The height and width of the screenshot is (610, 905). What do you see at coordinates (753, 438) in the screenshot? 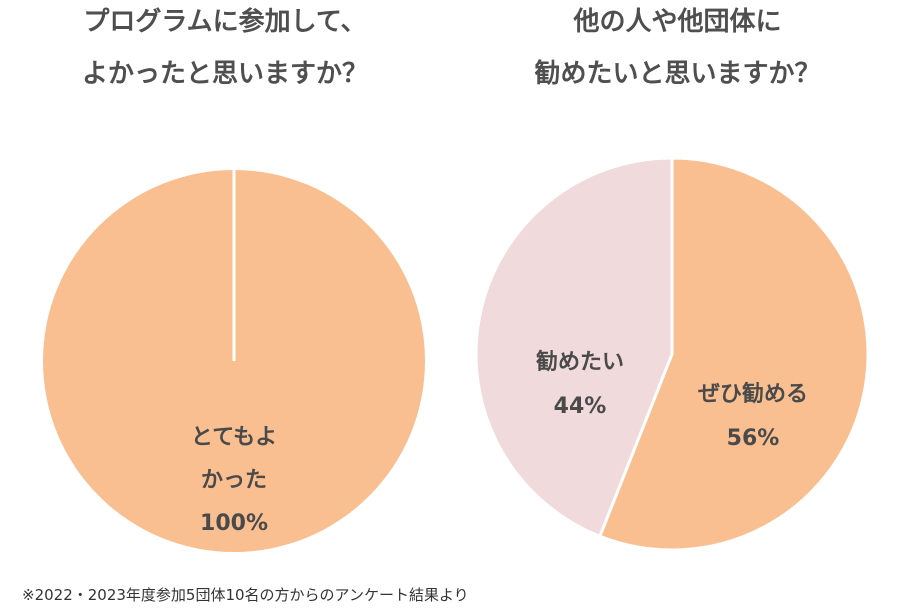
I see `pie-right-slice-value-zehi: 56%` at bounding box center [753, 438].